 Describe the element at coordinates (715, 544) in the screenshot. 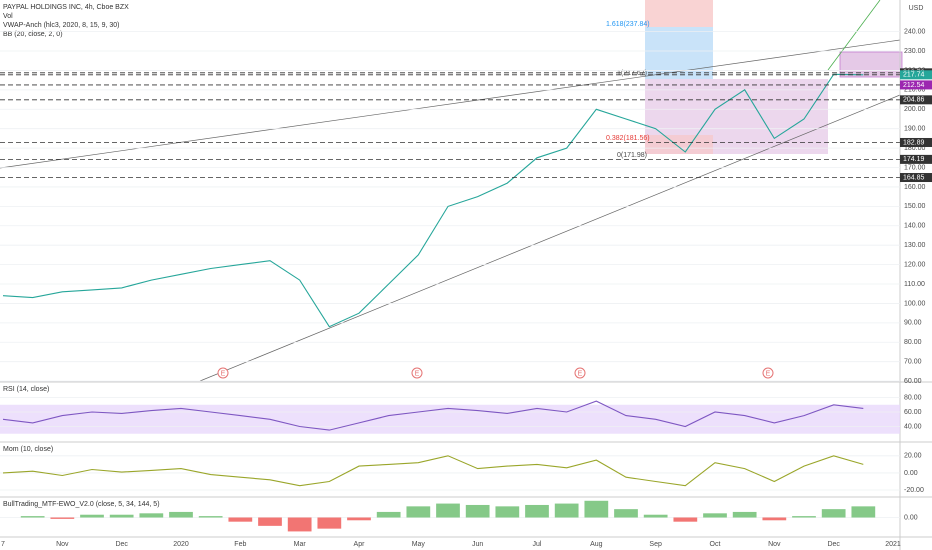

I see `x-tick-label: Oct` at that location.